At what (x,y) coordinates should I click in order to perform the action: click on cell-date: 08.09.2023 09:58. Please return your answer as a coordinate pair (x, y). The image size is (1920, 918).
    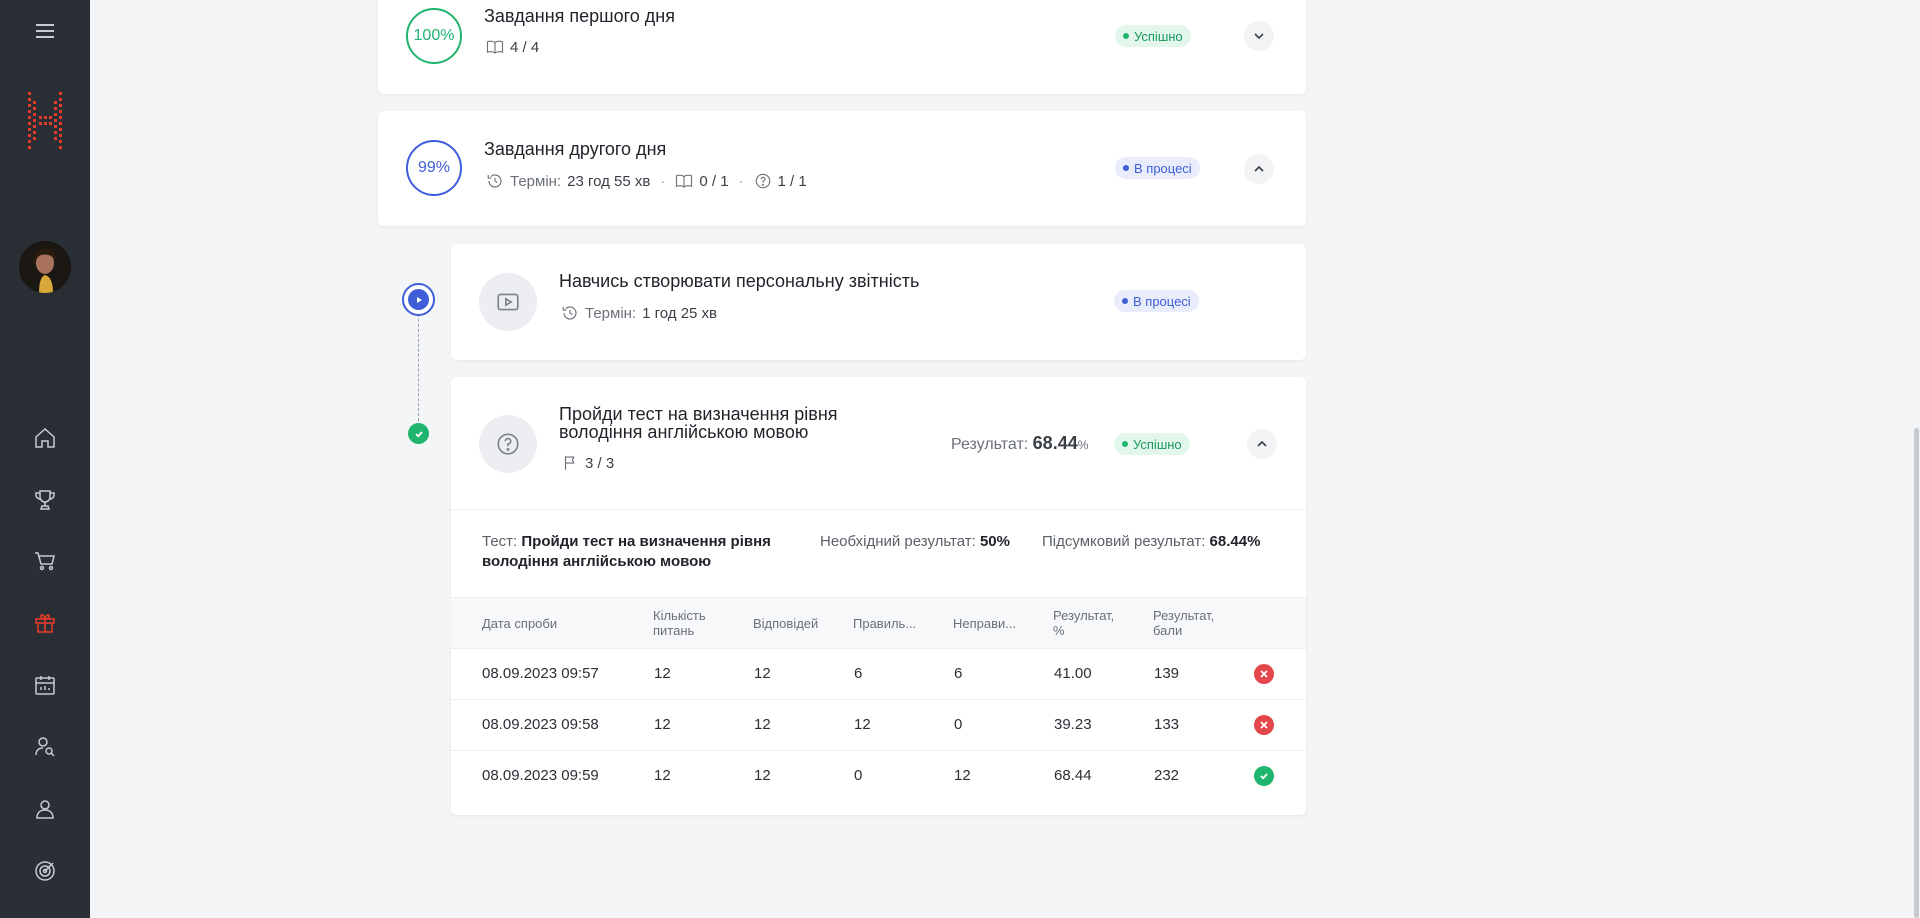
    Looking at the image, I should click on (540, 724).